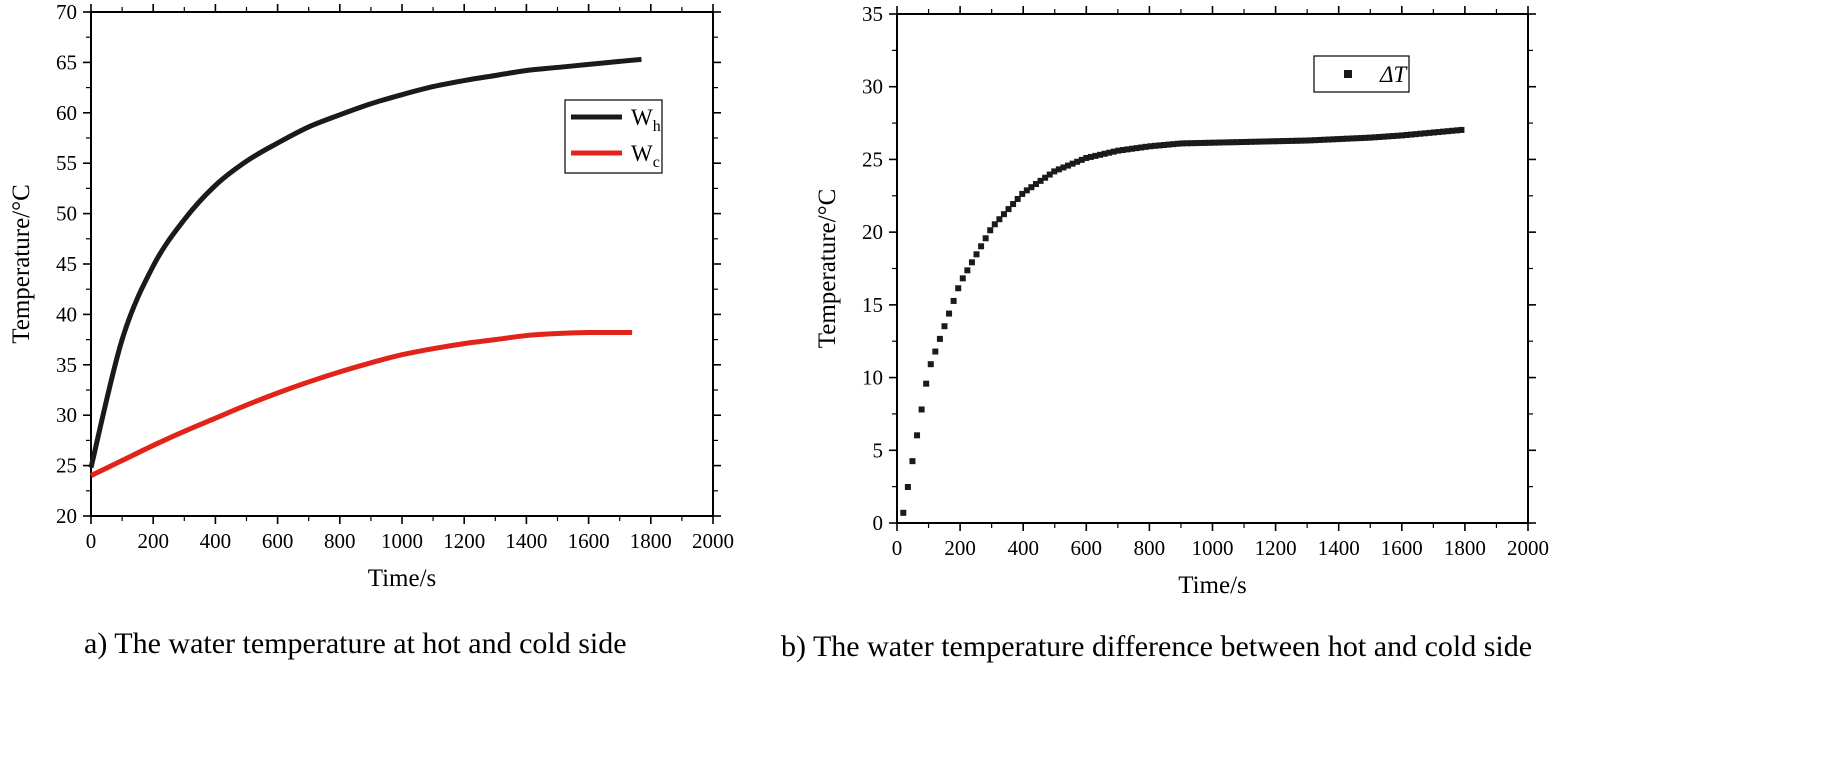 The image size is (1823, 771). What do you see at coordinates (872, 14) in the screenshot?
I see `chartb-y-tick-label: 35` at bounding box center [872, 14].